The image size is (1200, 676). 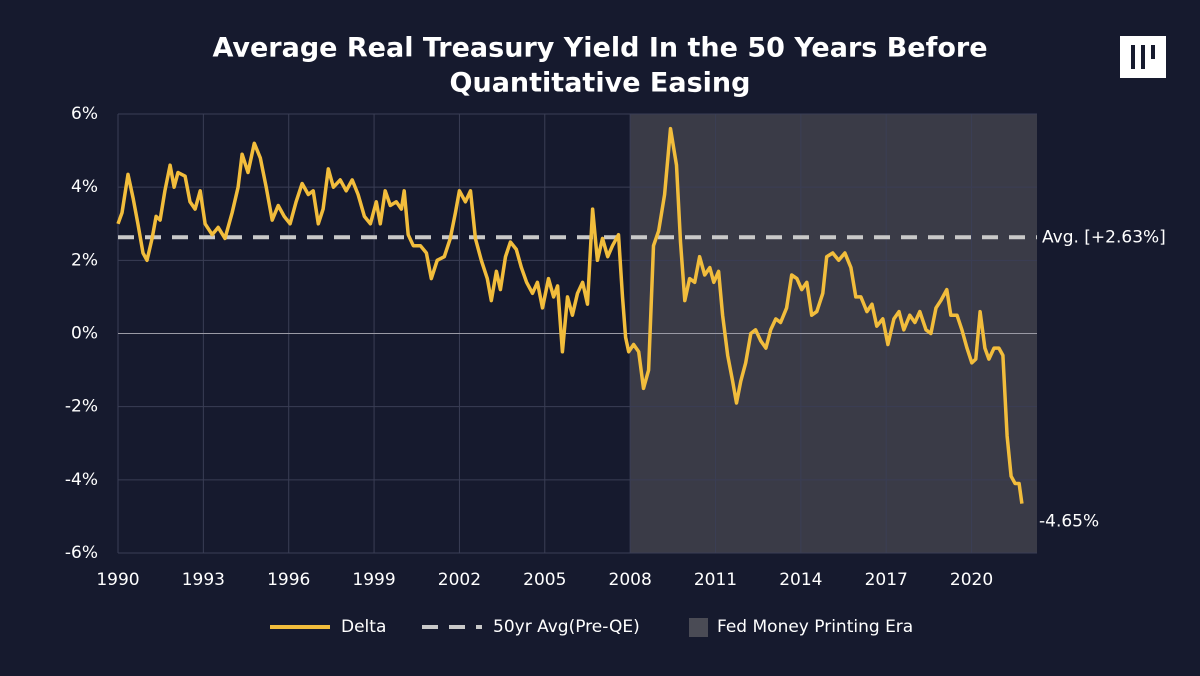 I want to click on x-tick-label: 2008, so click(x=630, y=580).